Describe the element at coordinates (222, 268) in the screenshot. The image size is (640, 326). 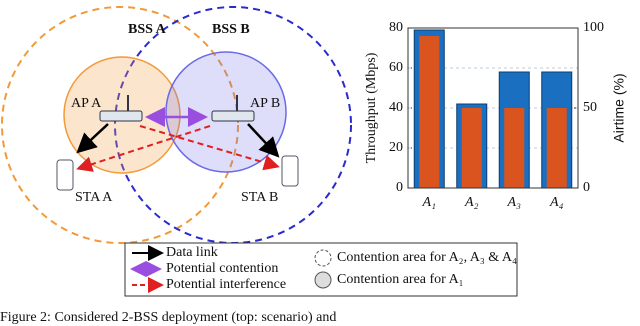
I see `legend-label: Potential contention` at that location.